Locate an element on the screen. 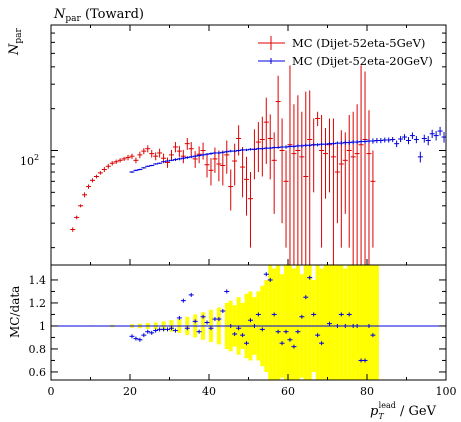 The height and width of the screenshot is (422, 461). y-tick-label: 1.4 is located at coordinates (38, 280).